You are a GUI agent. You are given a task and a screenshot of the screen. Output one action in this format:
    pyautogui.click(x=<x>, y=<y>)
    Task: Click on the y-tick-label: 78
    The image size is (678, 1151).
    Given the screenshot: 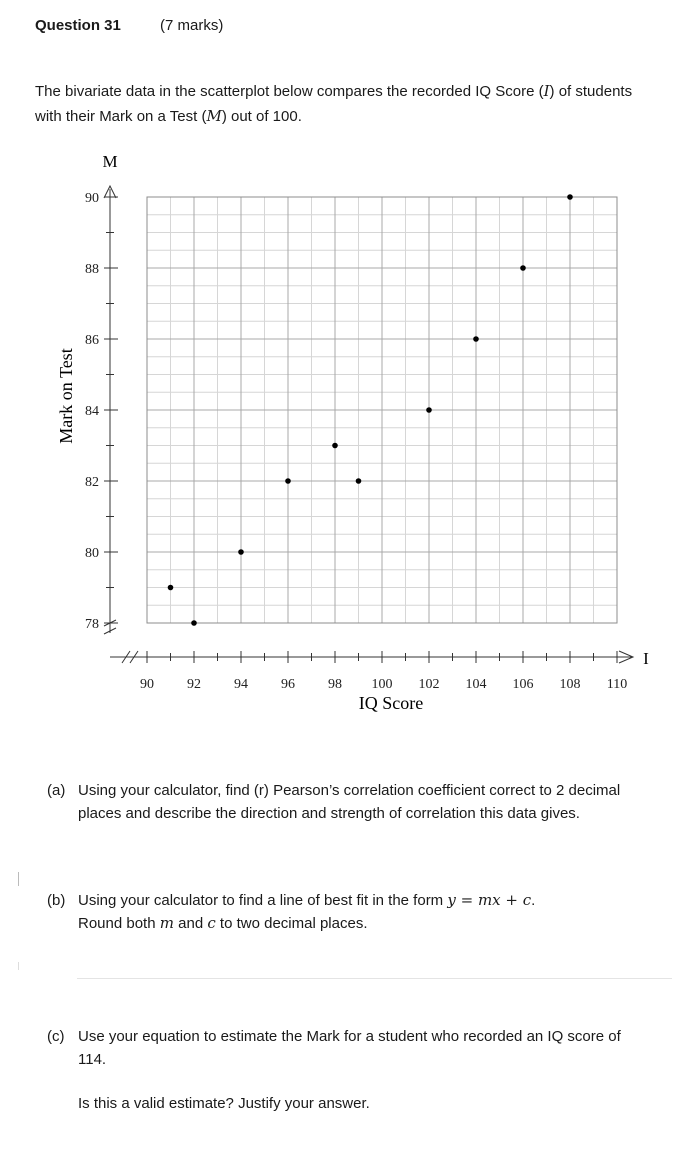 What is the action you would take?
    pyautogui.click(x=92, y=624)
    